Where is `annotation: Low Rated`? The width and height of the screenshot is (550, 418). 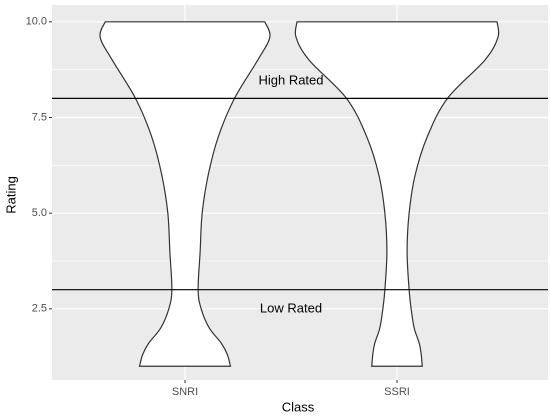 annotation: Low Rated is located at coordinates (291, 307).